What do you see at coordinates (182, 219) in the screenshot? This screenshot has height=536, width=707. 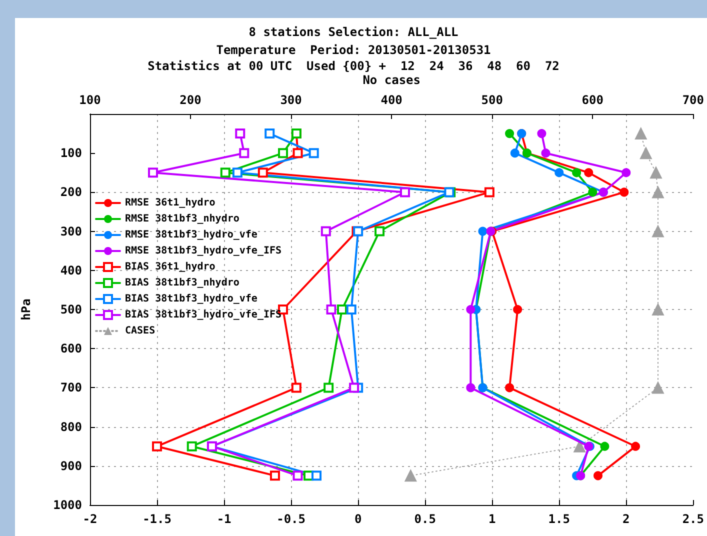 I see `legend-label: RMSE 38t1bf3_nhydro` at bounding box center [182, 219].